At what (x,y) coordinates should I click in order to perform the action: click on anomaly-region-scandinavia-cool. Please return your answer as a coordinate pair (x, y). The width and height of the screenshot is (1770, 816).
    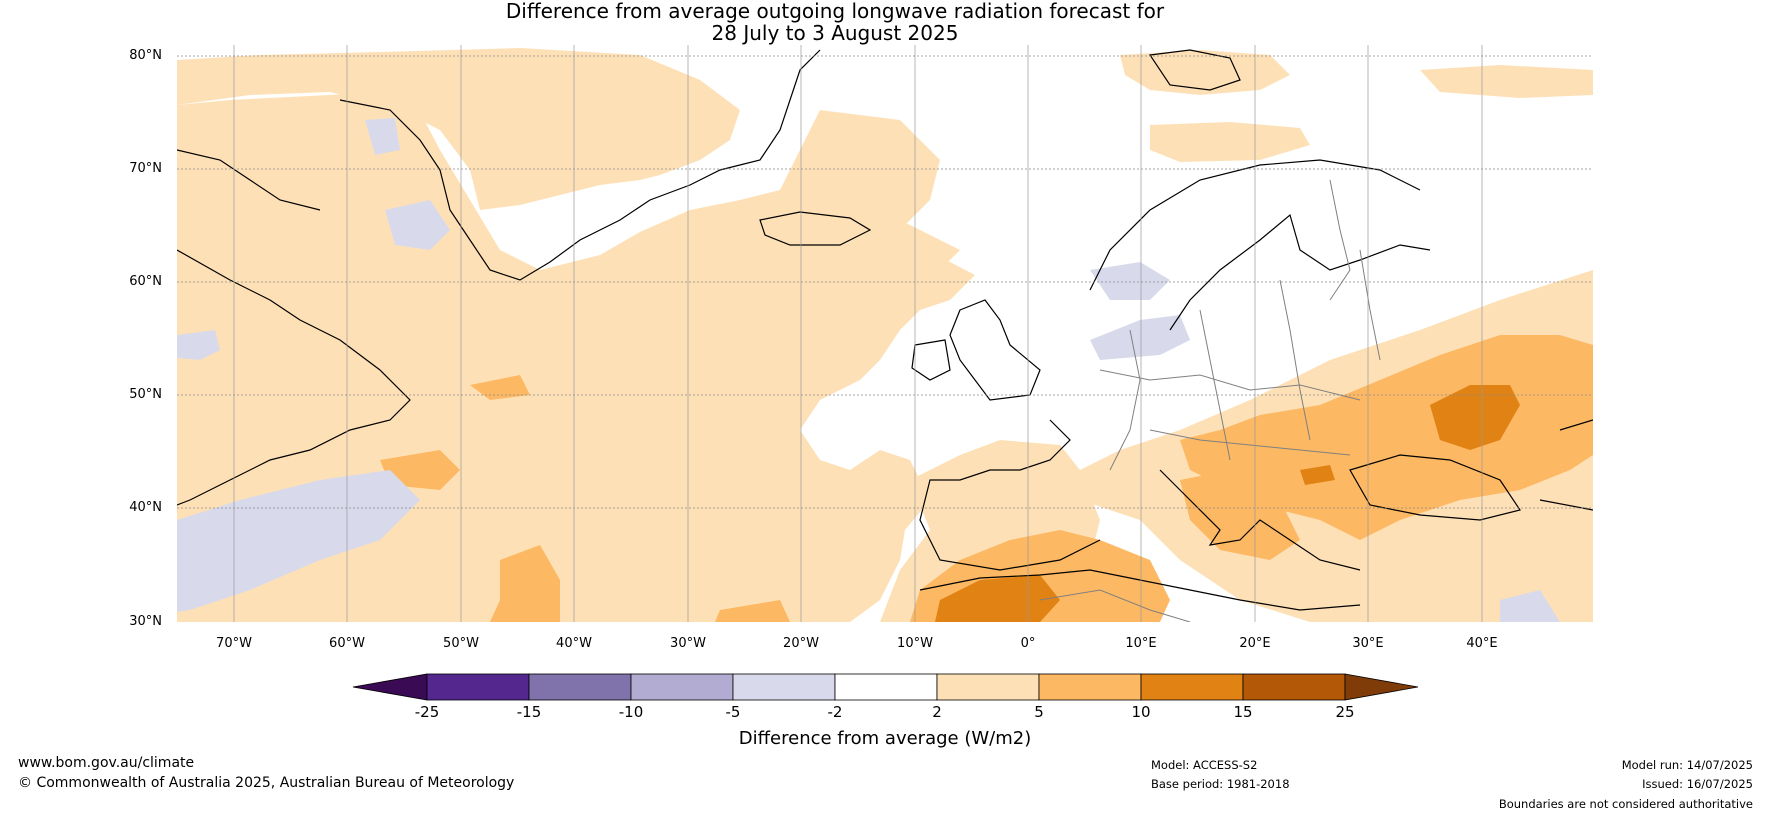
    Looking at the image, I should click on (1130, 281).